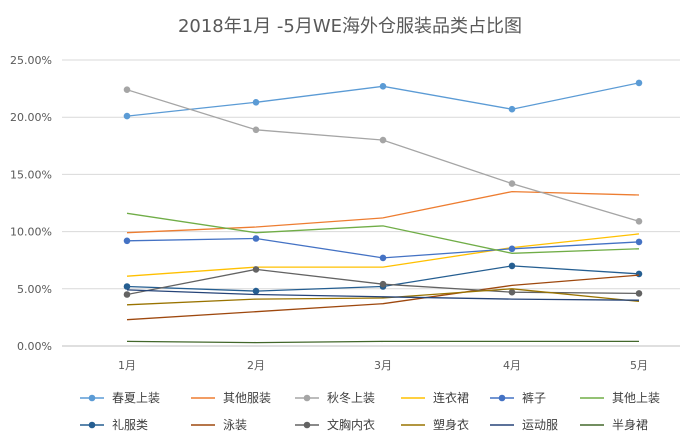 The image size is (700, 446). I want to click on y-tick-label: 0.00%, so click(34, 346).